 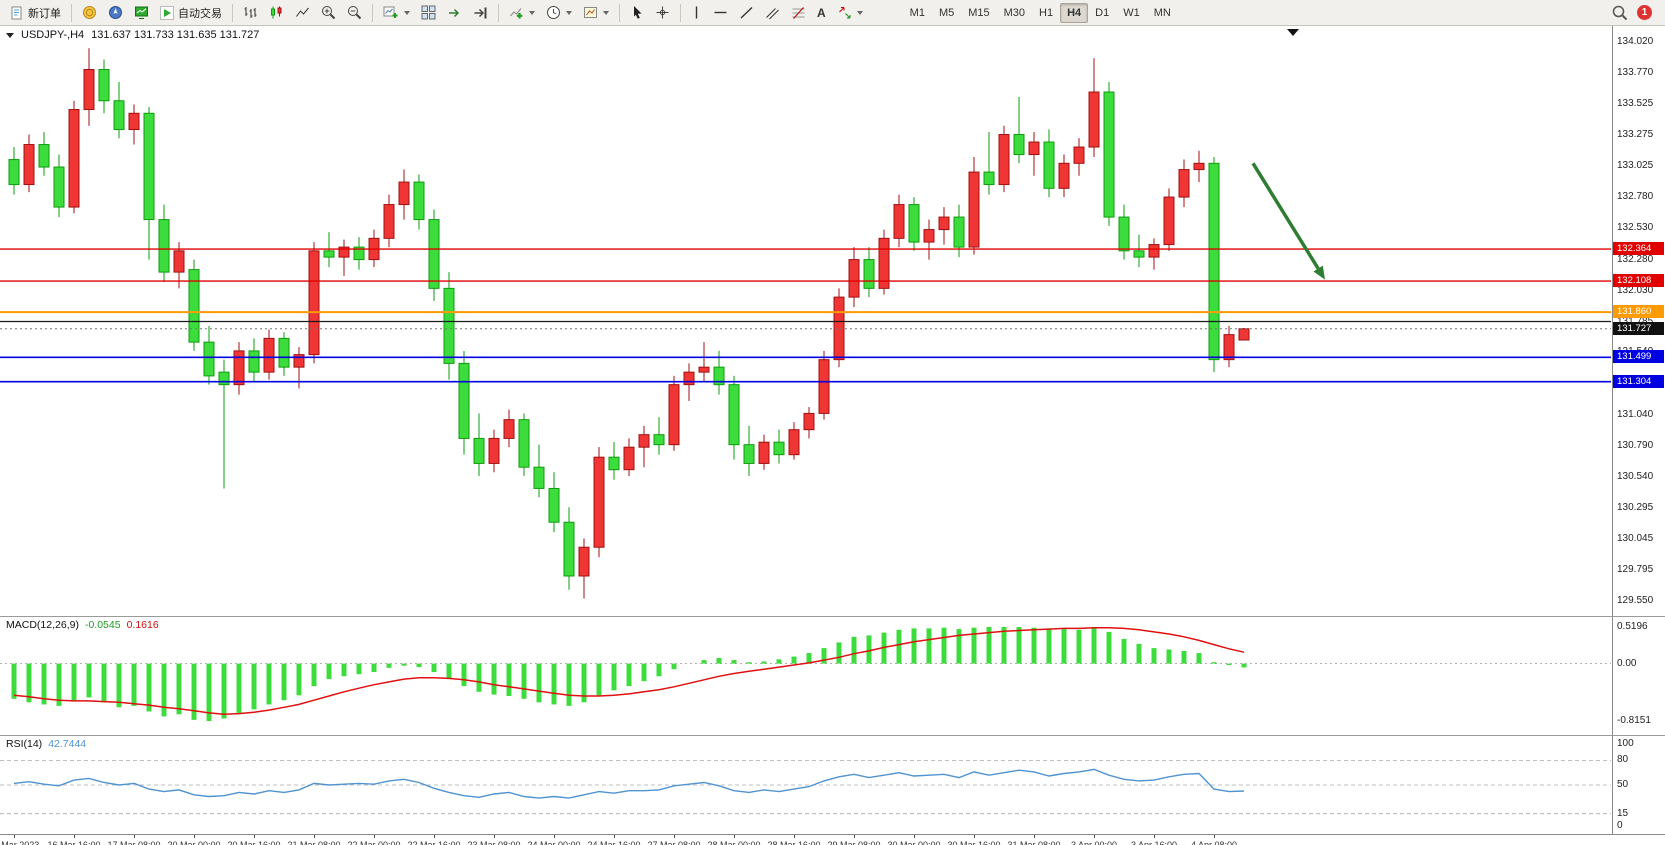 I want to click on rsi-chart, so click(x=805, y=782).